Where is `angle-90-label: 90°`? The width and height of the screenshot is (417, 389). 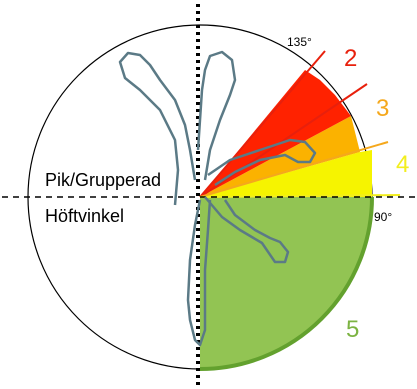
angle-90-label: 90° is located at coordinates (383, 217).